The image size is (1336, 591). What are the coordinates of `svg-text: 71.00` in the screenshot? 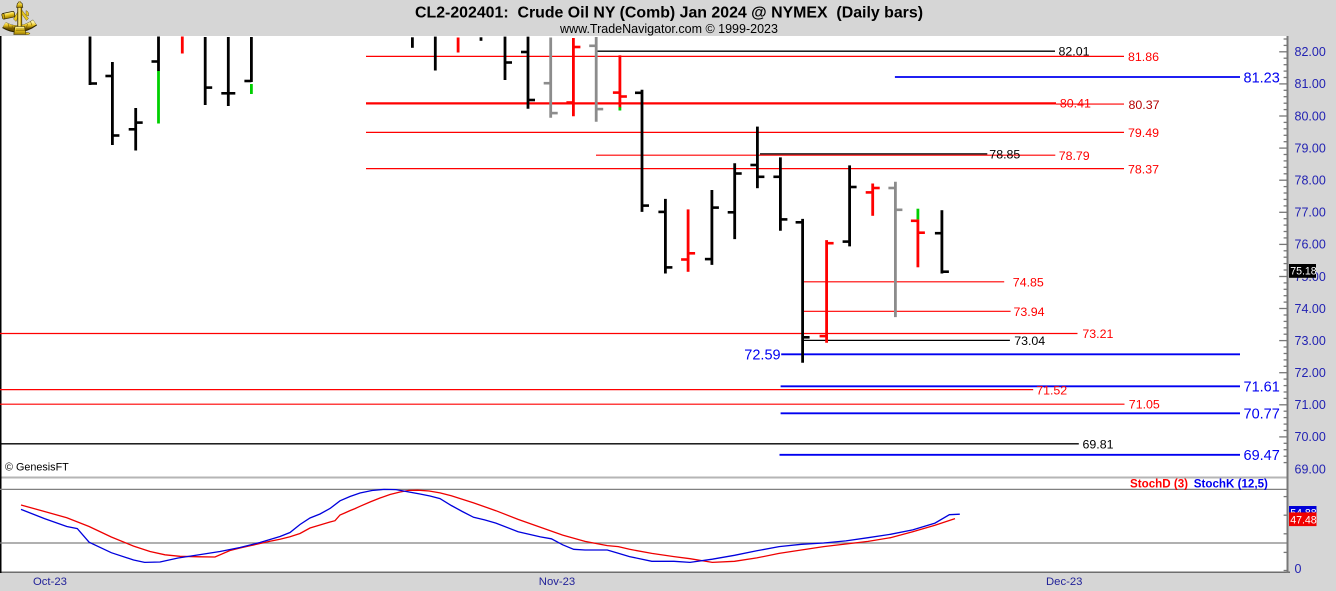 It's located at (1310, 405).